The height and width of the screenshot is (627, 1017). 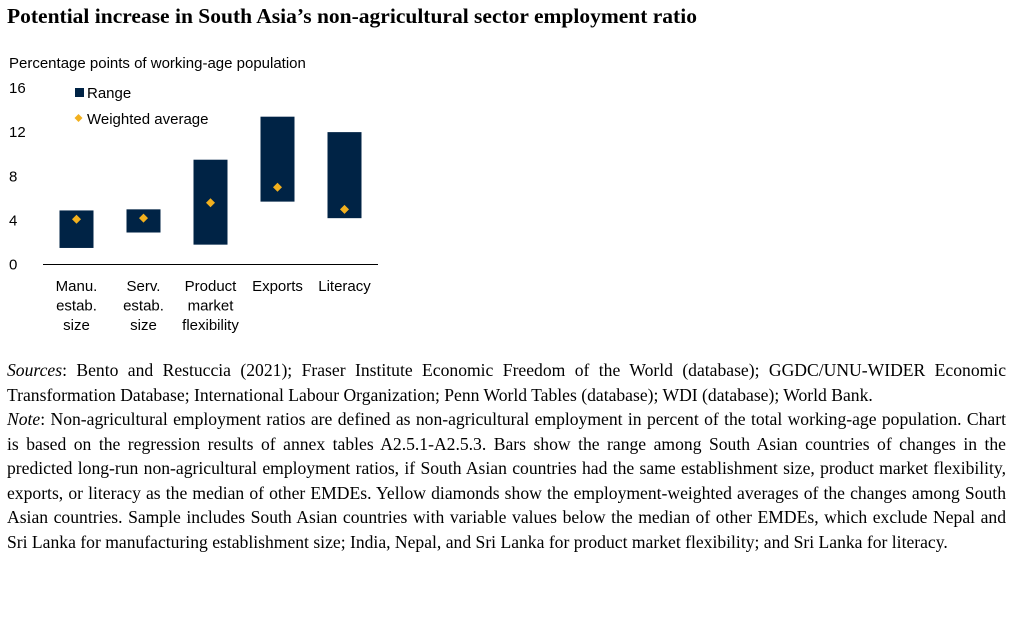 What do you see at coordinates (77, 286) in the screenshot?
I see `x-tick-label-line: Manu.` at bounding box center [77, 286].